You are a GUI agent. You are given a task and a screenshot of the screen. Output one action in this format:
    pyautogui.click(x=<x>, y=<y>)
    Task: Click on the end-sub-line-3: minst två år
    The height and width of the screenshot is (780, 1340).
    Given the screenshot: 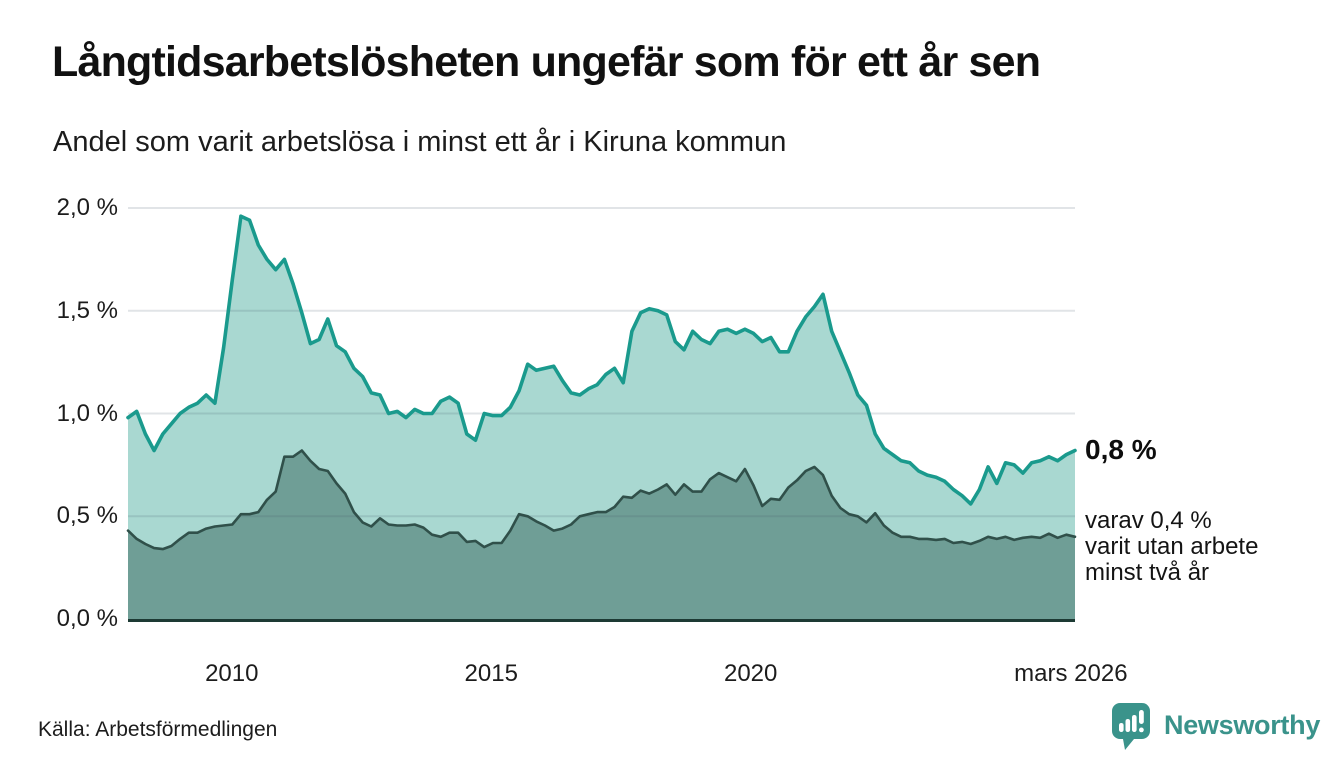 What is the action you would take?
    pyautogui.click(x=1147, y=572)
    